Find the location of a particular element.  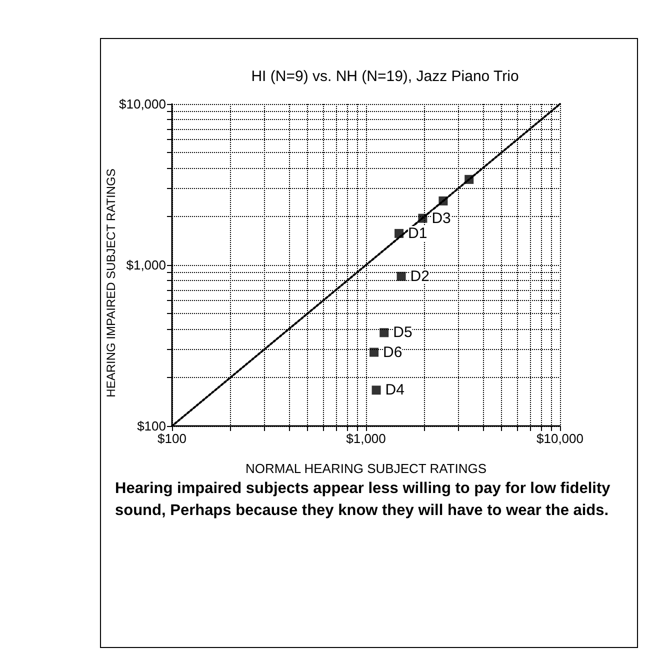

annotation: D4 is located at coordinates (394, 390).